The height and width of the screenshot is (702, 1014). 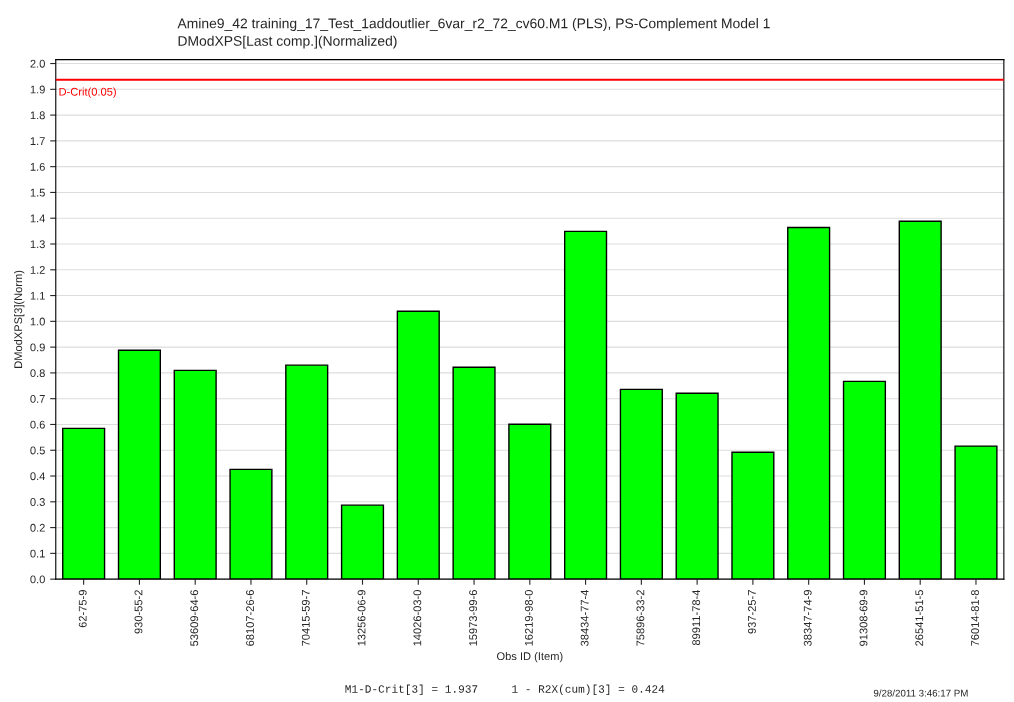 What do you see at coordinates (37, 115) in the screenshot?
I see `y-tick-label: 1.8` at bounding box center [37, 115].